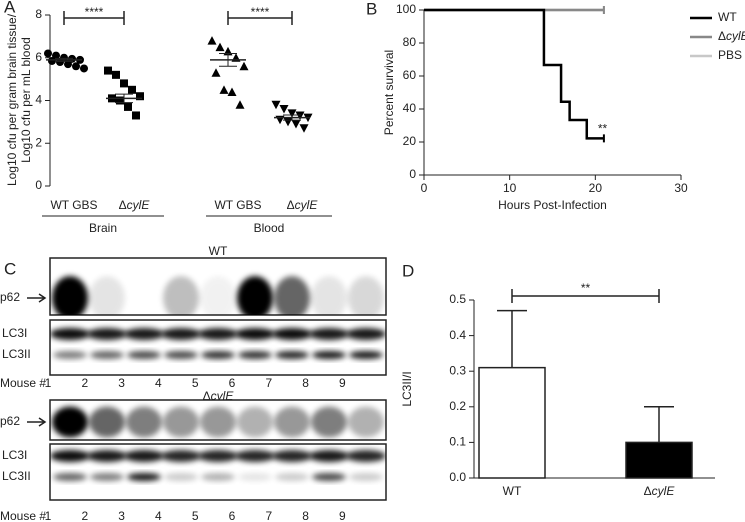 The width and height of the screenshot is (745, 522). I want to click on significance-bracket, so click(585, 296).